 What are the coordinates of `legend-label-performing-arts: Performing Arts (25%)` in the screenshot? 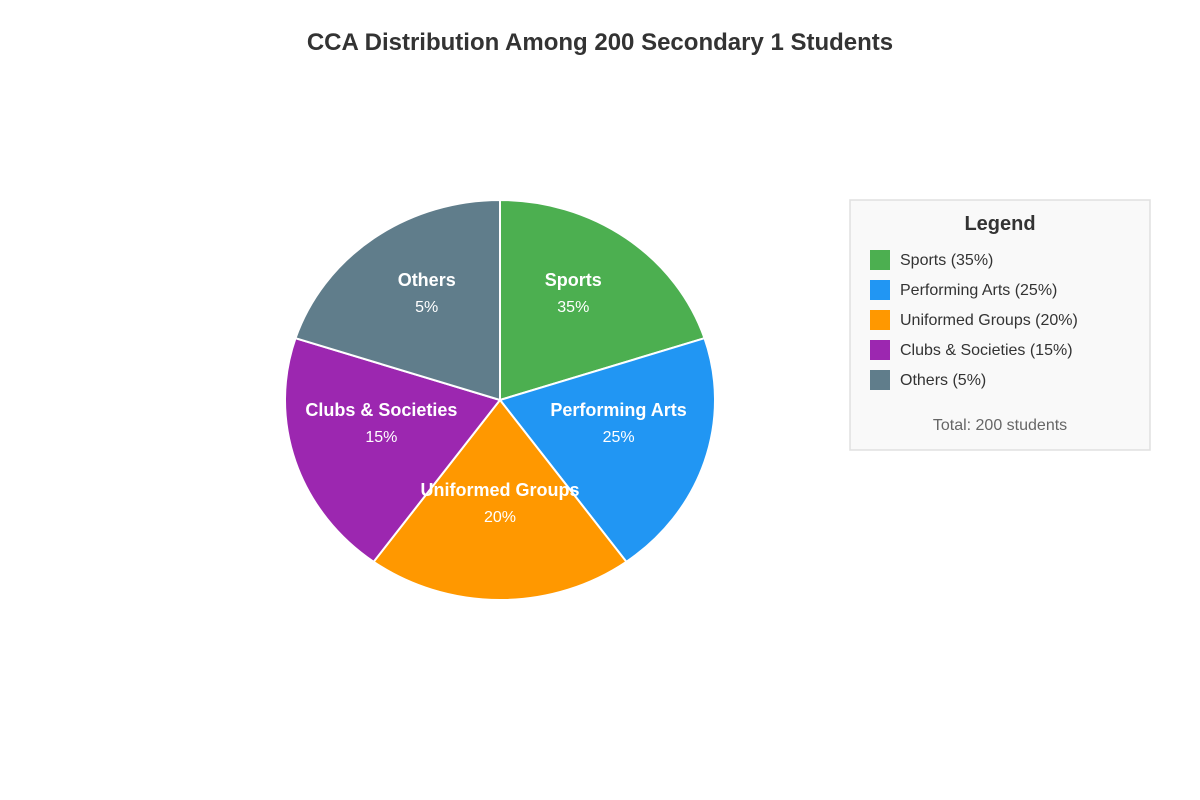 It's located at (978, 290).